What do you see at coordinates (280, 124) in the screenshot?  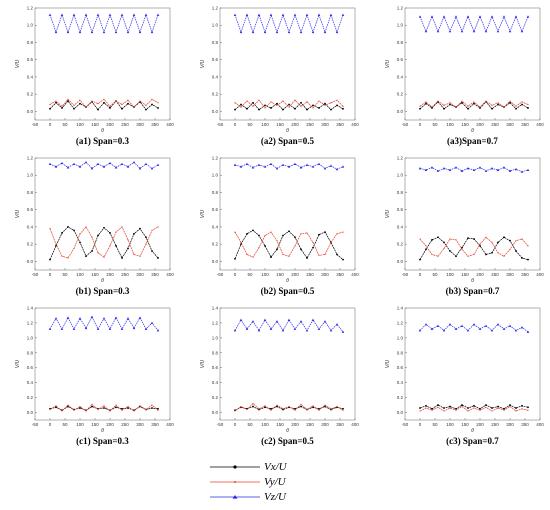 I see `x-tick-label: 150` at bounding box center [280, 124].